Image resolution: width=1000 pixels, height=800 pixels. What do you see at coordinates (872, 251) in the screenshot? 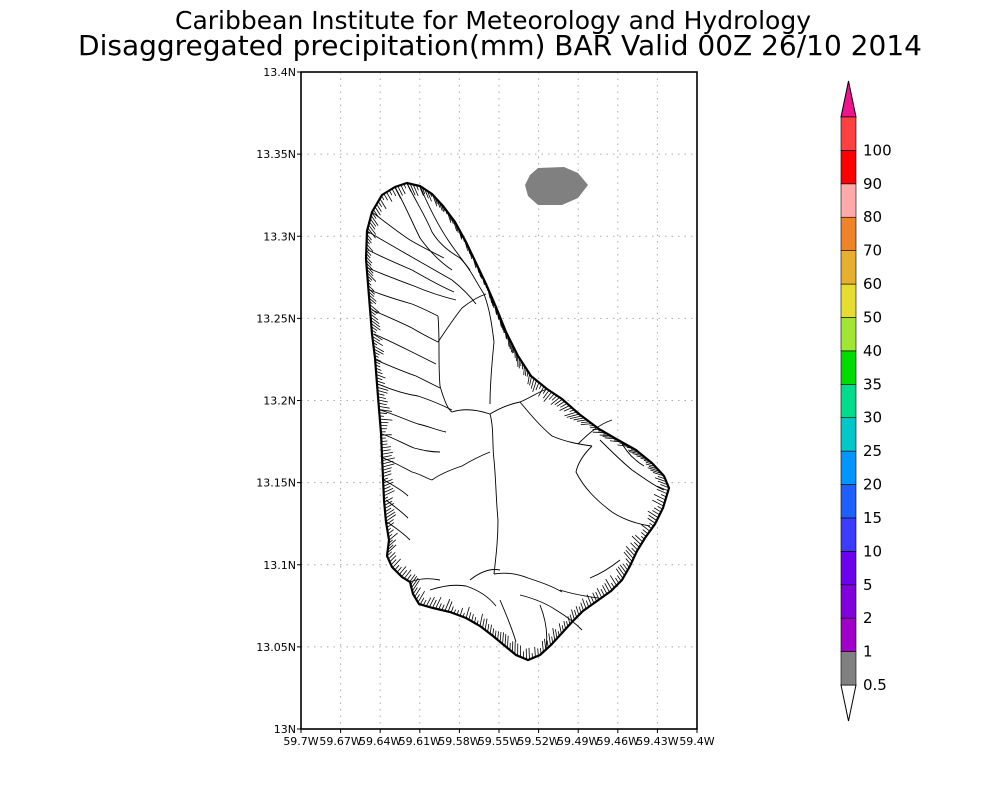
I see `colorbar-label: 70` at bounding box center [872, 251].